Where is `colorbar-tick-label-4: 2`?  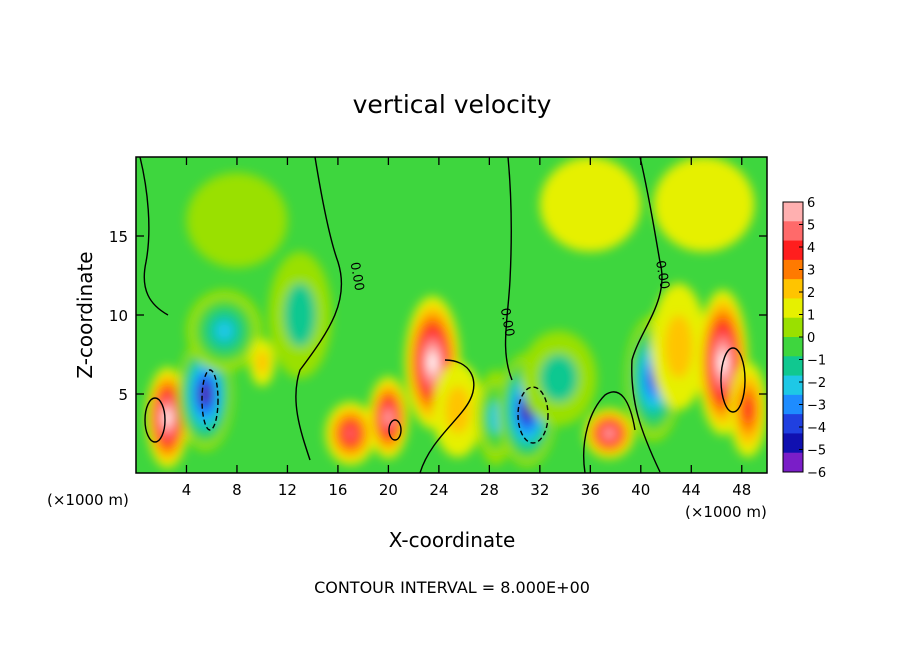 colorbar-tick-label-4: 2 is located at coordinates (811, 293).